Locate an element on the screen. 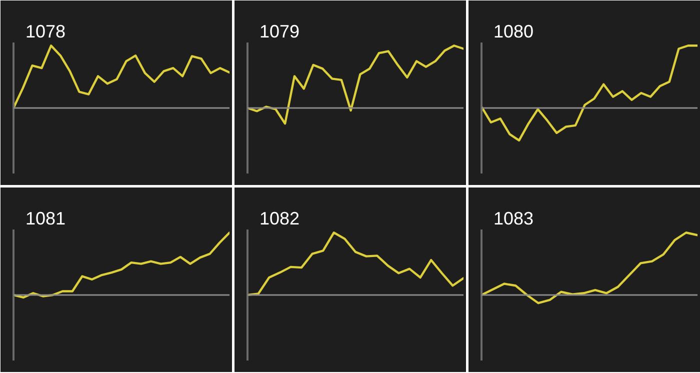 This screenshot has height=373, width=700. chart-title: 1081 is located at coordinates (46, 218).